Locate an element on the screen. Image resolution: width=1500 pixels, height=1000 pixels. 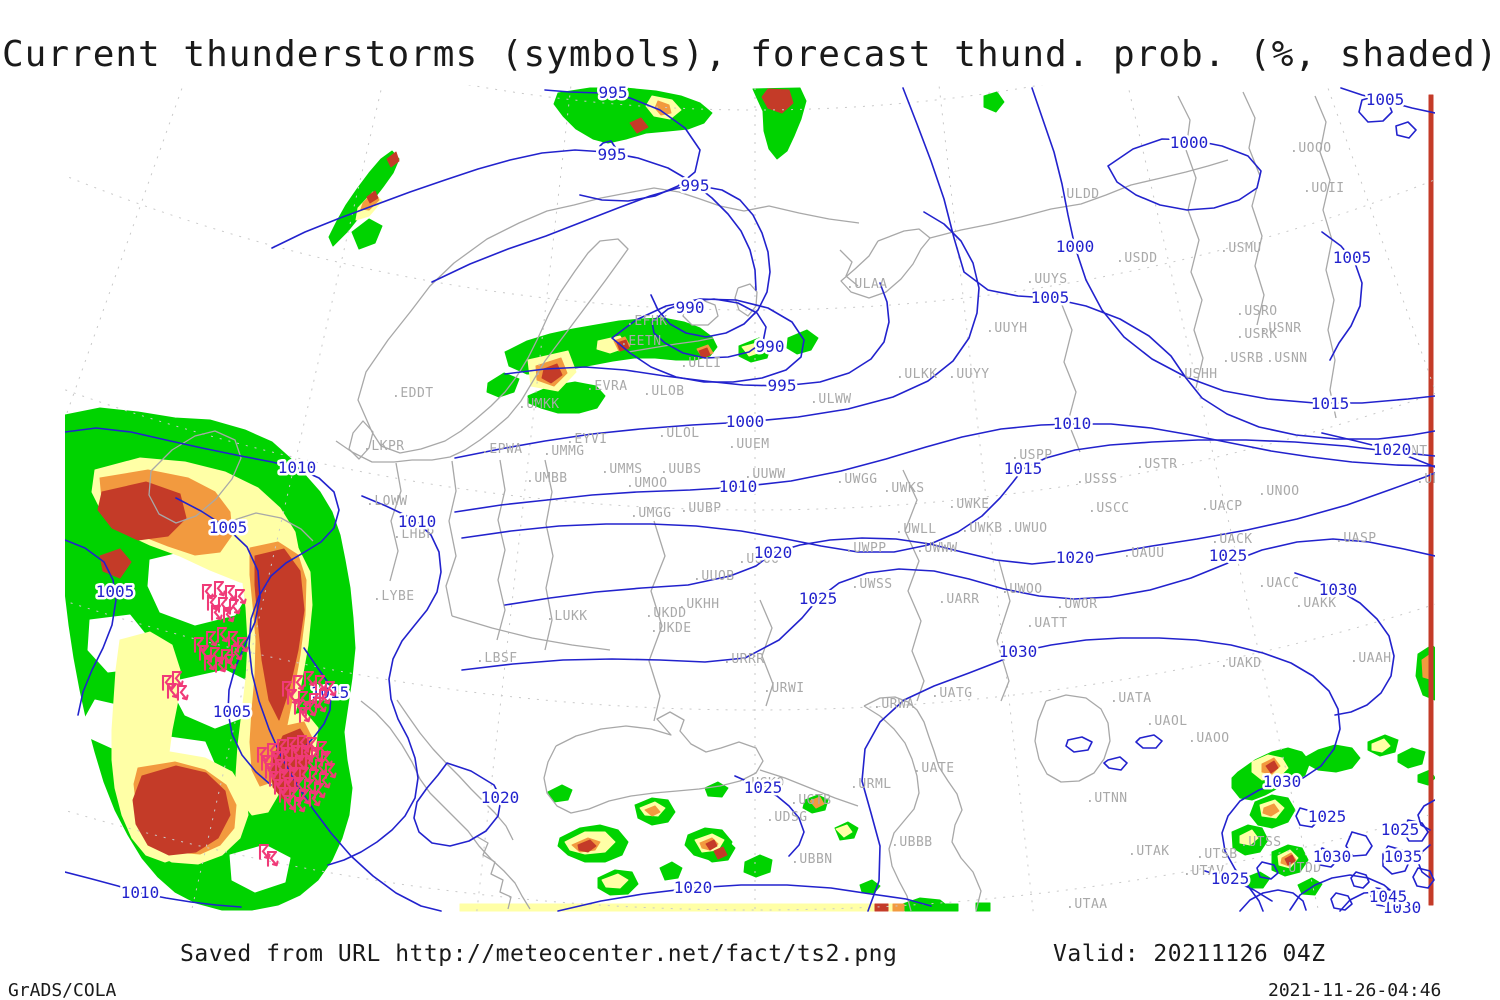
station-label: .ULDD is located at coordinates (1079, 194).